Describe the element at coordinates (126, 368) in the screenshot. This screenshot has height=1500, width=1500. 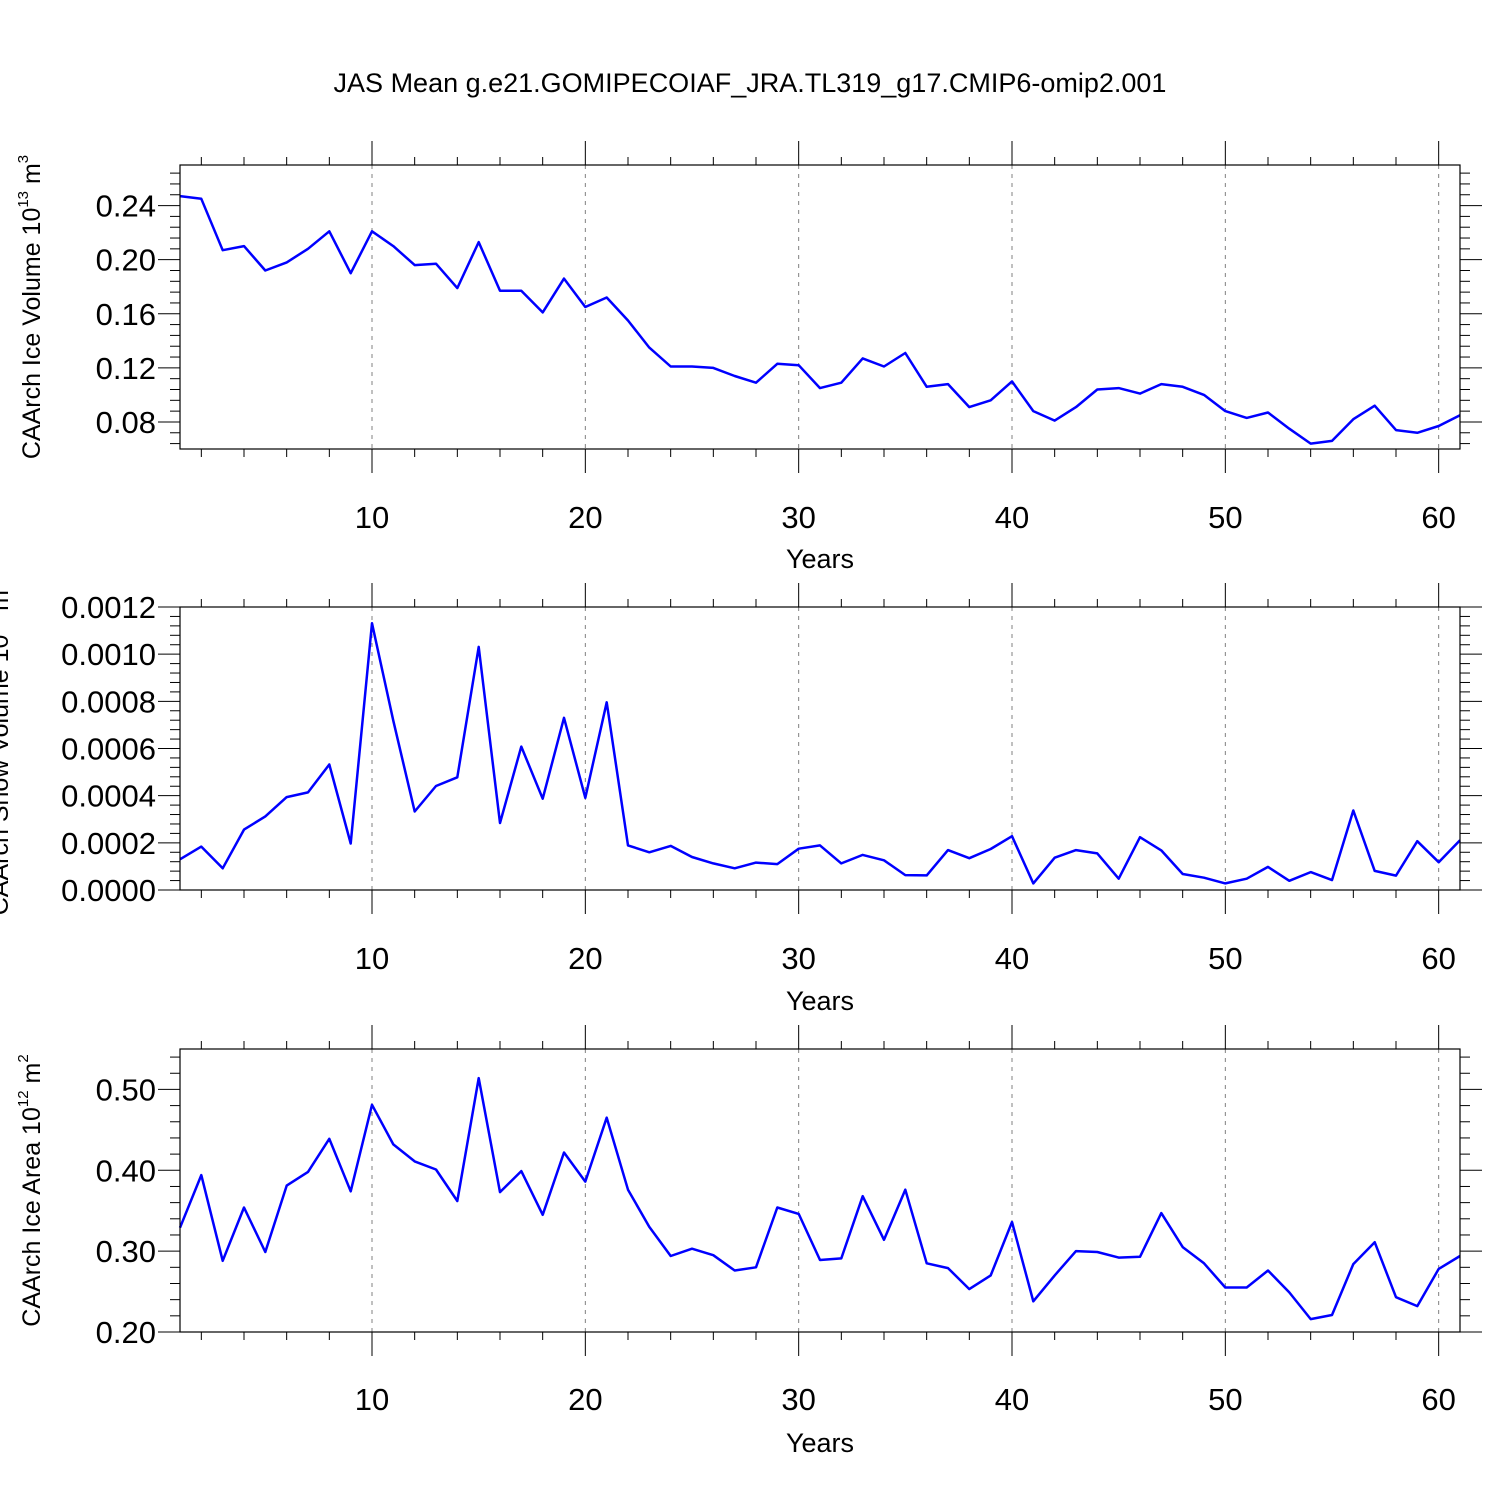
I see `y-tick-label: 0.12` at that location.